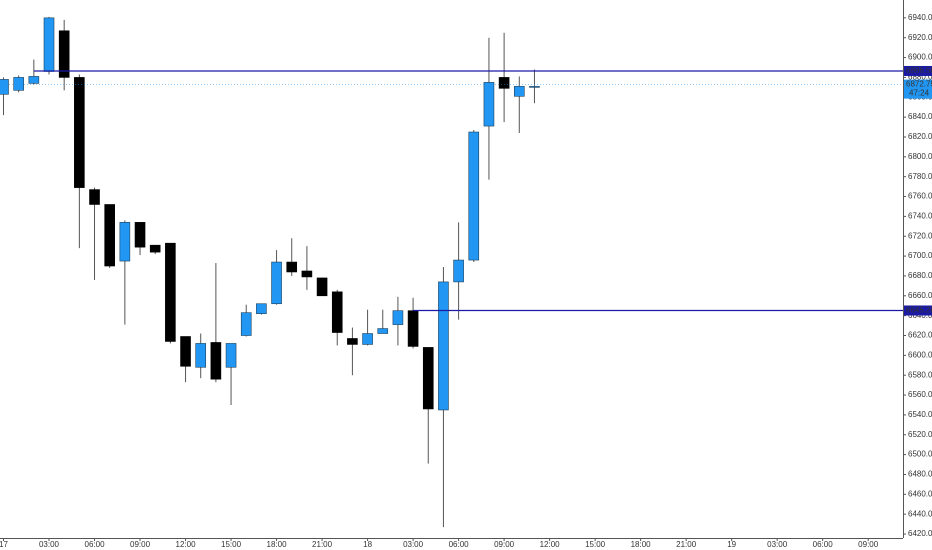  Describe the element at coordinates (920, 454) in the screenshot. I see `y-tick-label: 6500.00` at that location.